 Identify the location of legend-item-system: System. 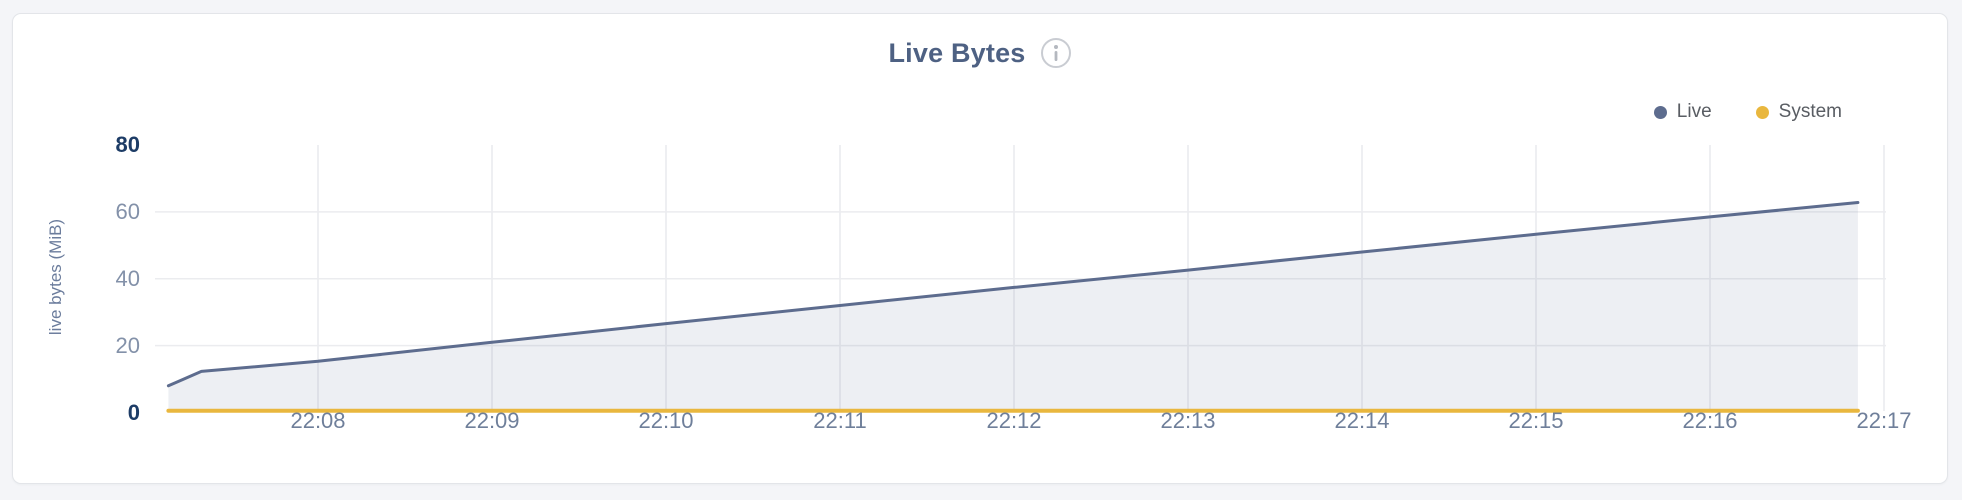
(1798, 112).